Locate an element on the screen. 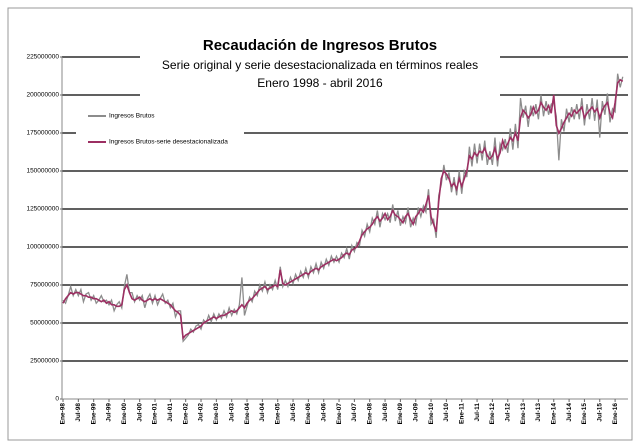 The width and height of the screenshot is (640, 447). x-tick-label: Jul-15 is located at coordinates (599, 412).